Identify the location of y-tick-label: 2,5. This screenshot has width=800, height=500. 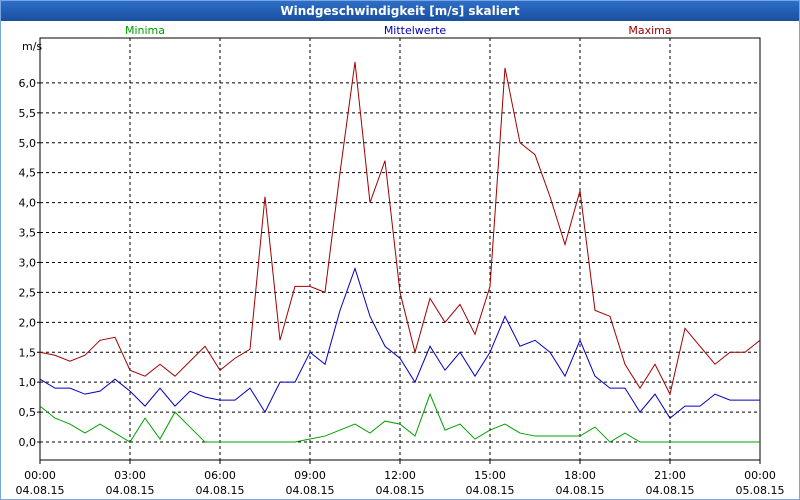
(28, 292).